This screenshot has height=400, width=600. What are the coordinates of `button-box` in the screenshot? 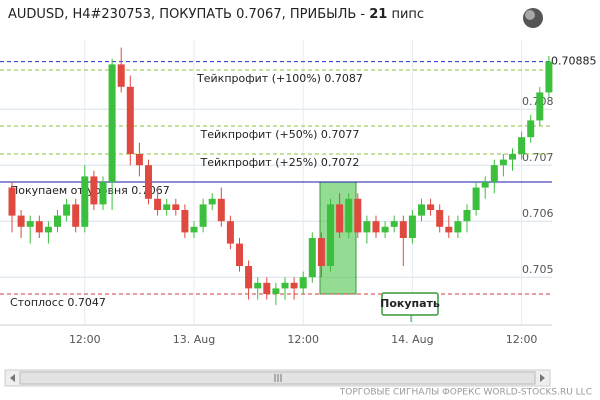 It's located at (410, 304).